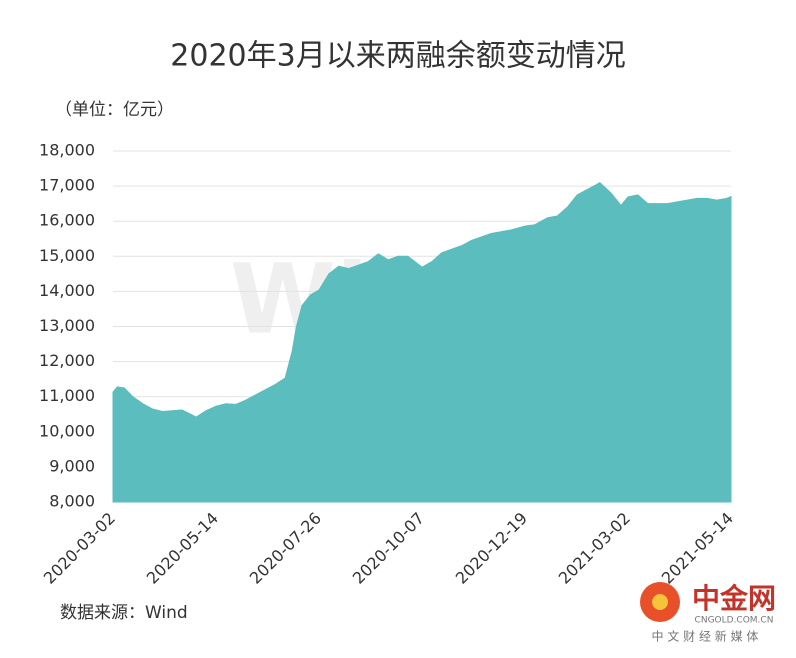  What do you see at coordinates (67, 290) in the screenshot?
I see `y-tick-label: 14,000` at bounding box center [67, 290].